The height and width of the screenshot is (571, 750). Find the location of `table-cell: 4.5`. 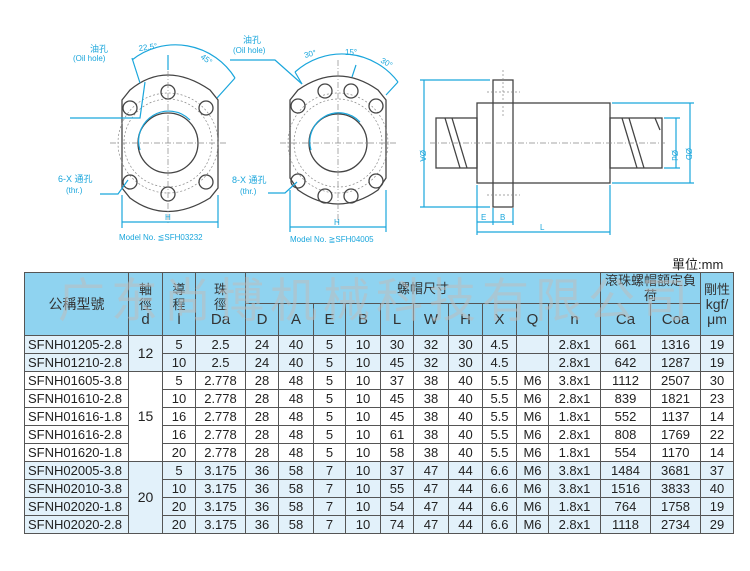

table-cell: 4.5 is located at coordinates (499, 362).